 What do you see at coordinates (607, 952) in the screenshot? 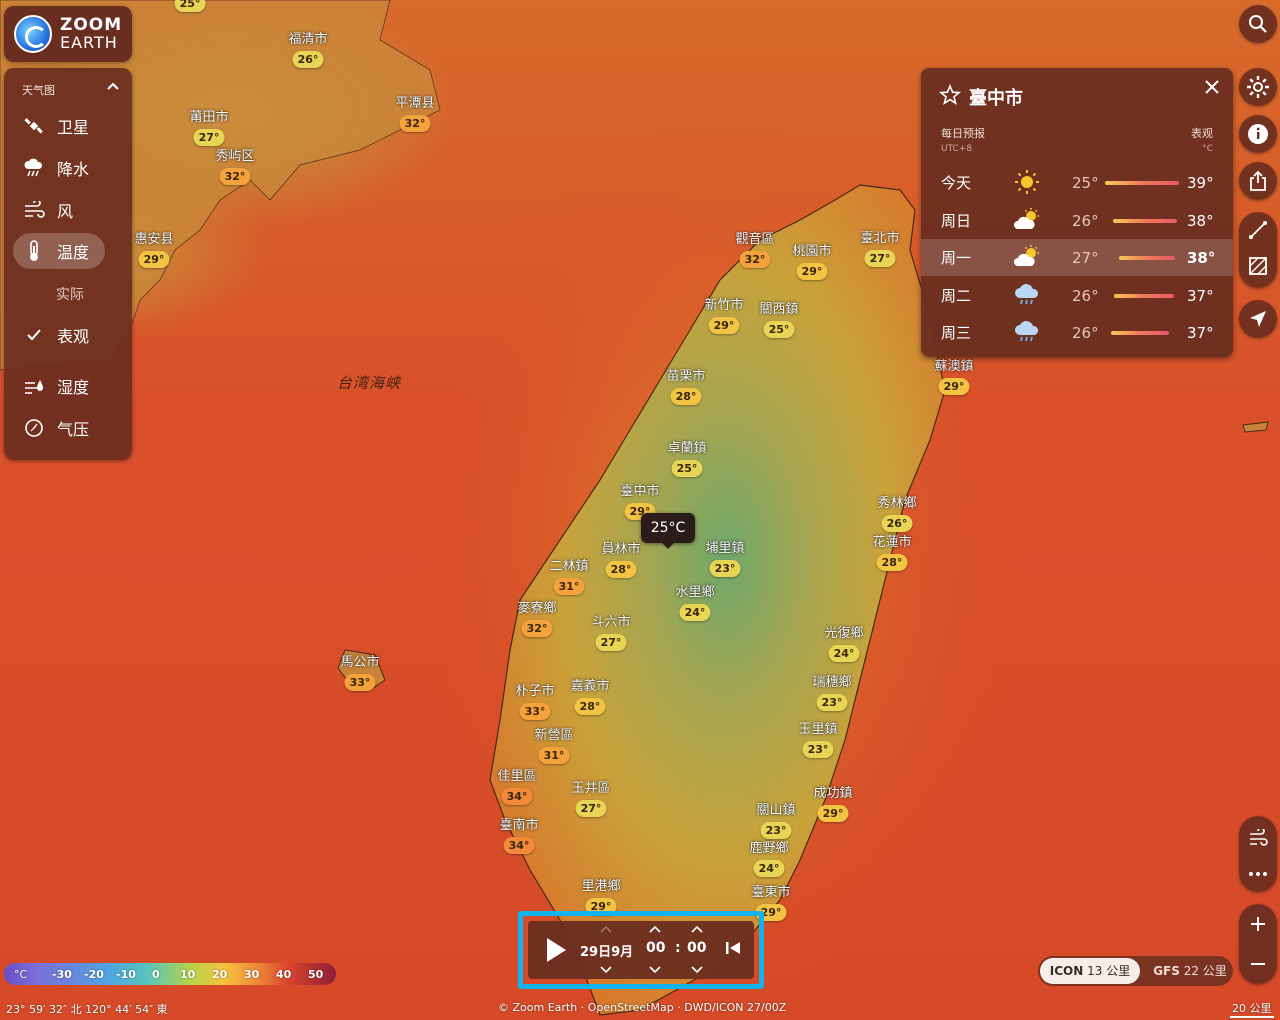
I see `date-value: 29日9月` at bounding box center [607, 952].